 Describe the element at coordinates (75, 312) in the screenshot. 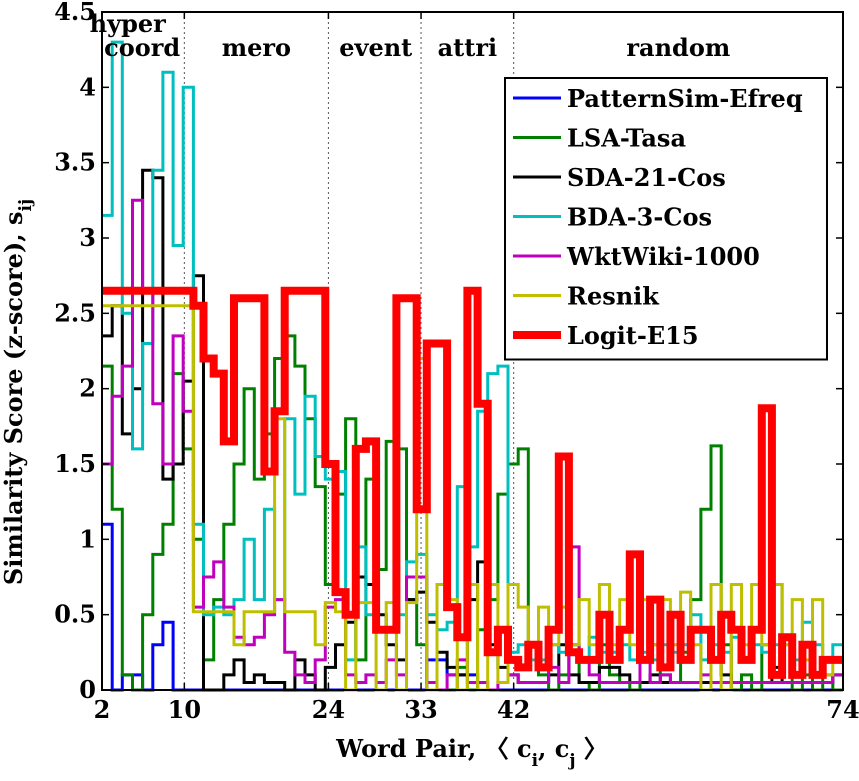

I see `y-tick-label: 2.5` at that location.